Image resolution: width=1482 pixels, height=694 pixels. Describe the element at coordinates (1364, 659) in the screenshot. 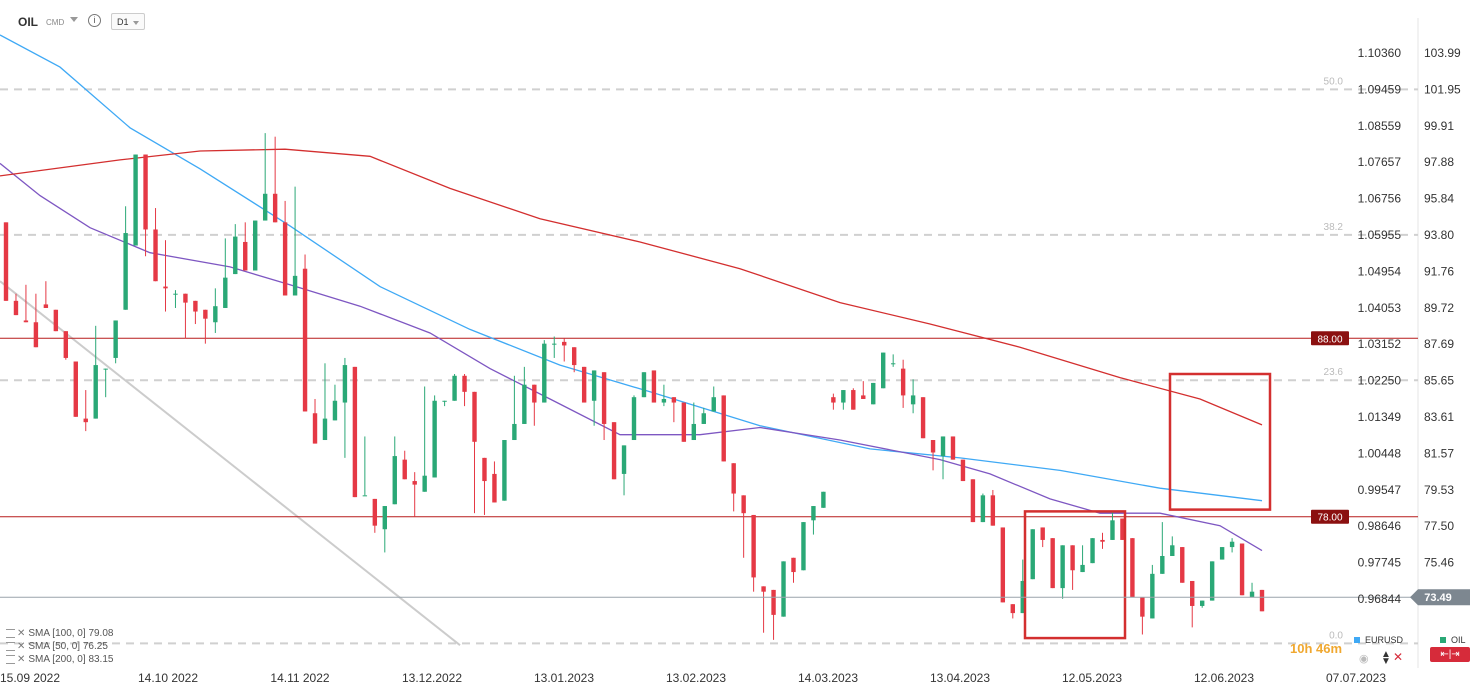

I see `eye-icon: ◉` at that location.